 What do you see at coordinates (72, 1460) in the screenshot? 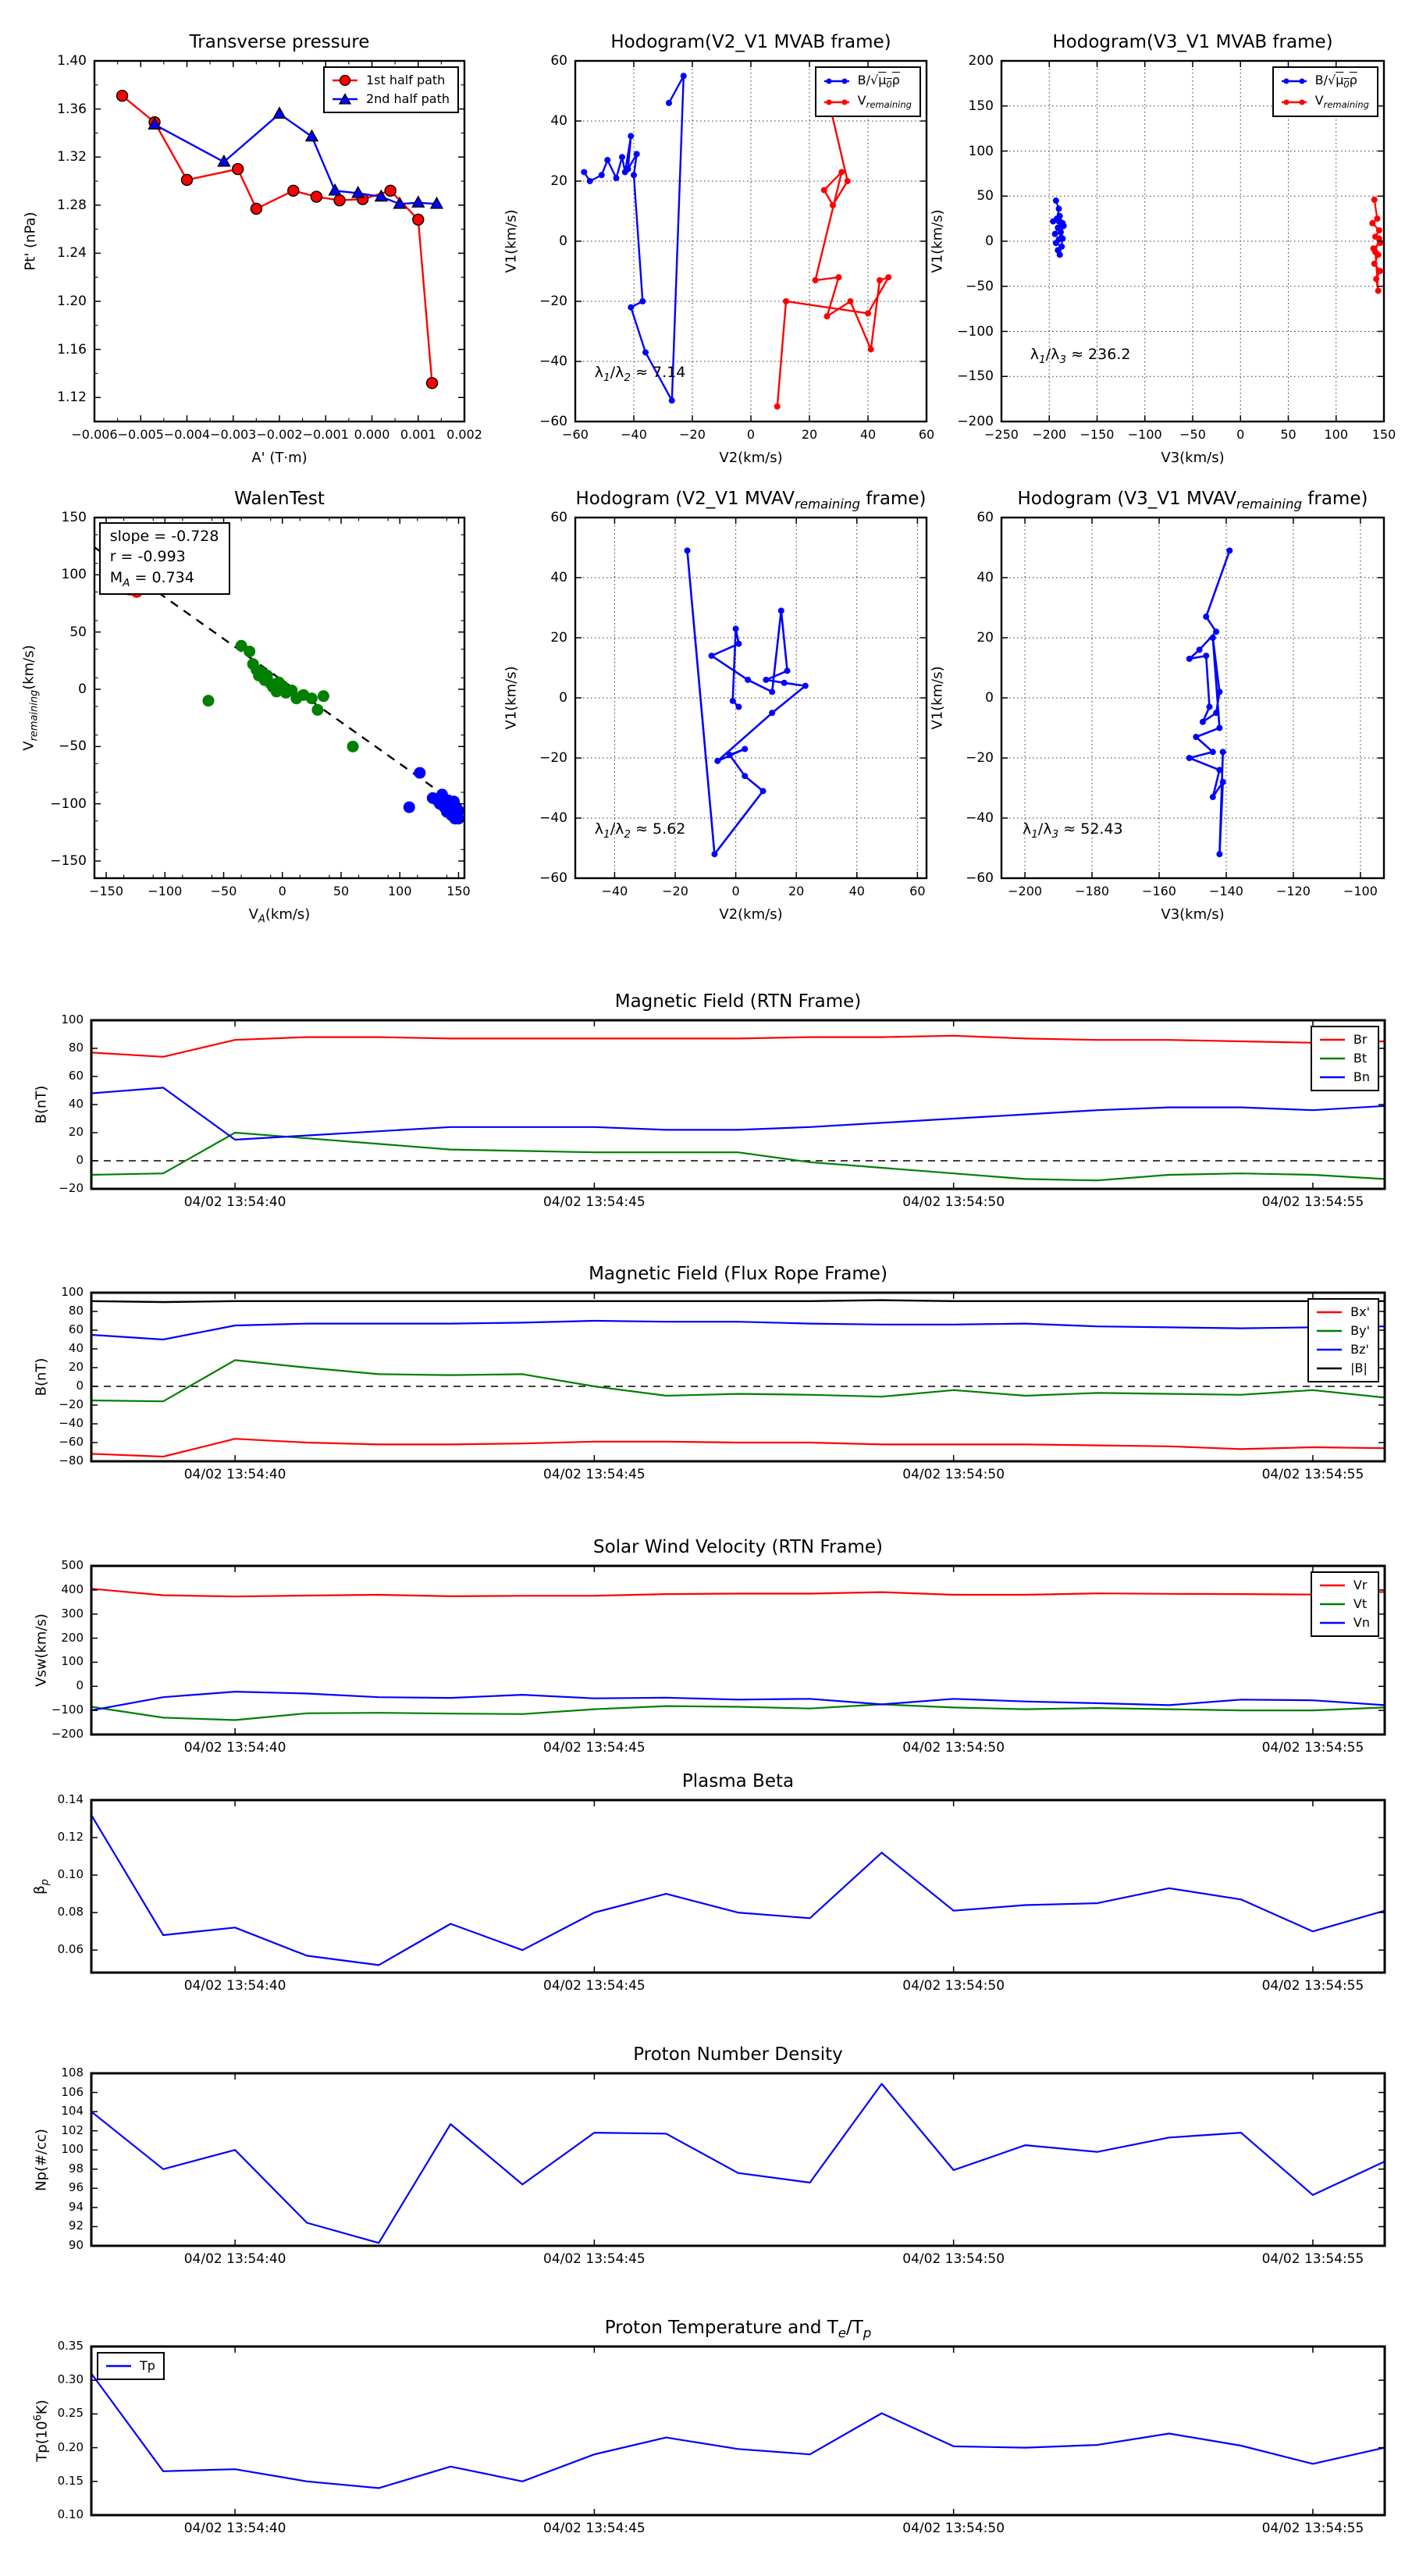
I see `y-tick-label: −80` at bounding box center [72, 1460].